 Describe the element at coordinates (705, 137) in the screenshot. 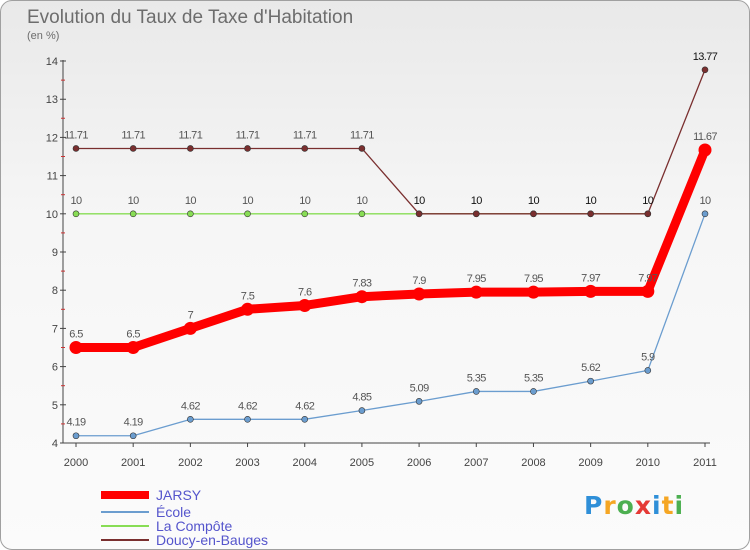

I see `data-label: 11.67` at that location.